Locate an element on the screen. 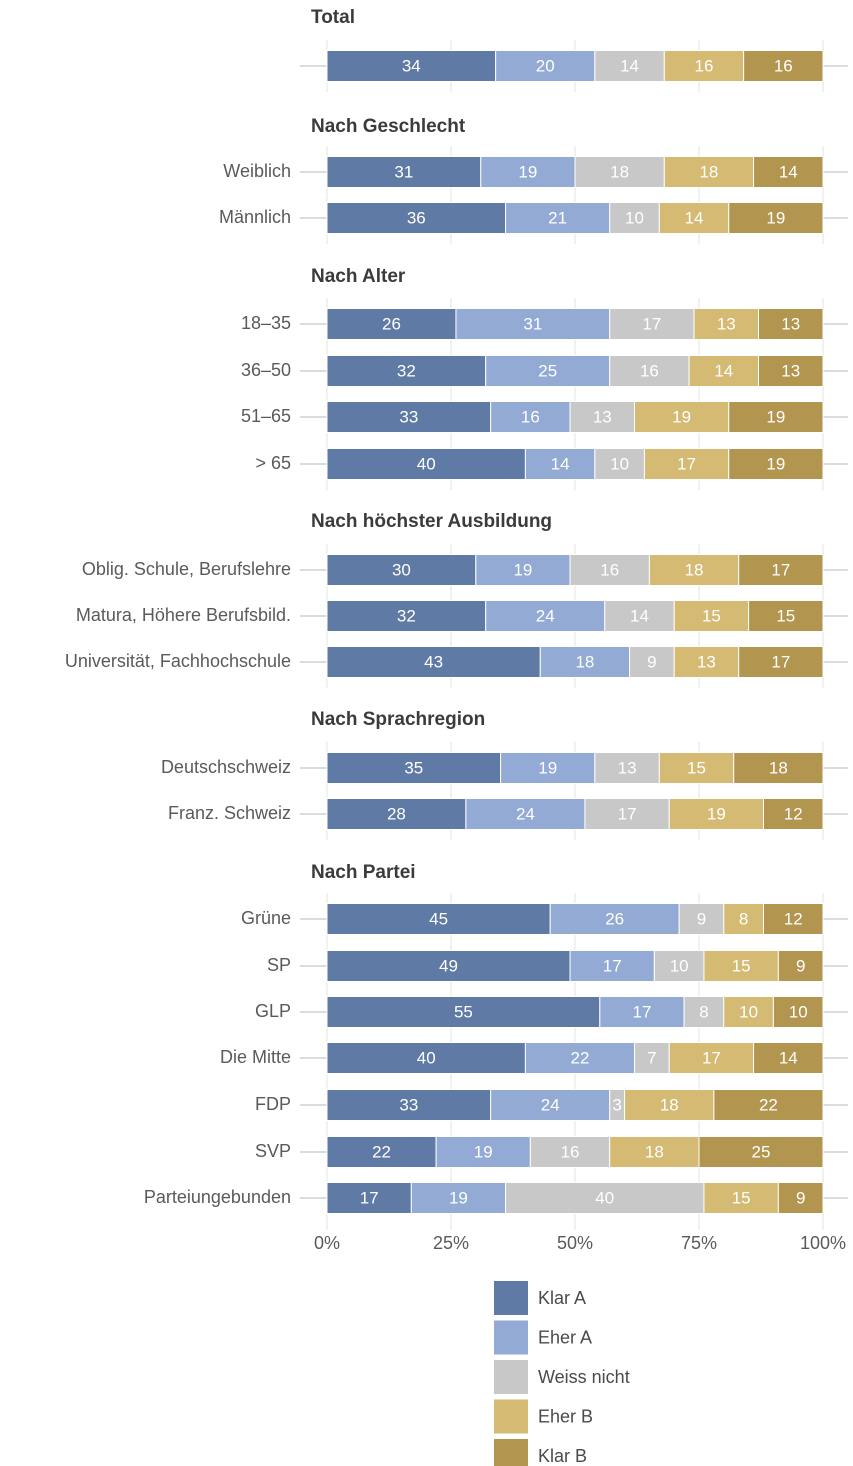 This screenshot has height=1466, width=853. value-label: 32 is located at coordinates (406, 615).